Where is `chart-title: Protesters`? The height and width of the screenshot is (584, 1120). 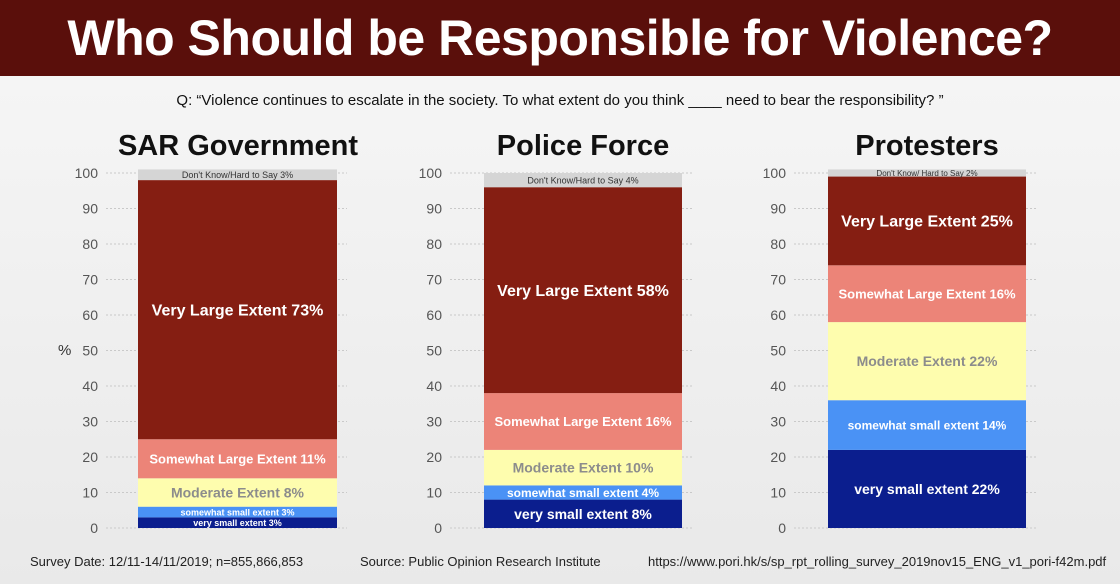 chart-title: Protesters is located at coordinates (926, 146).